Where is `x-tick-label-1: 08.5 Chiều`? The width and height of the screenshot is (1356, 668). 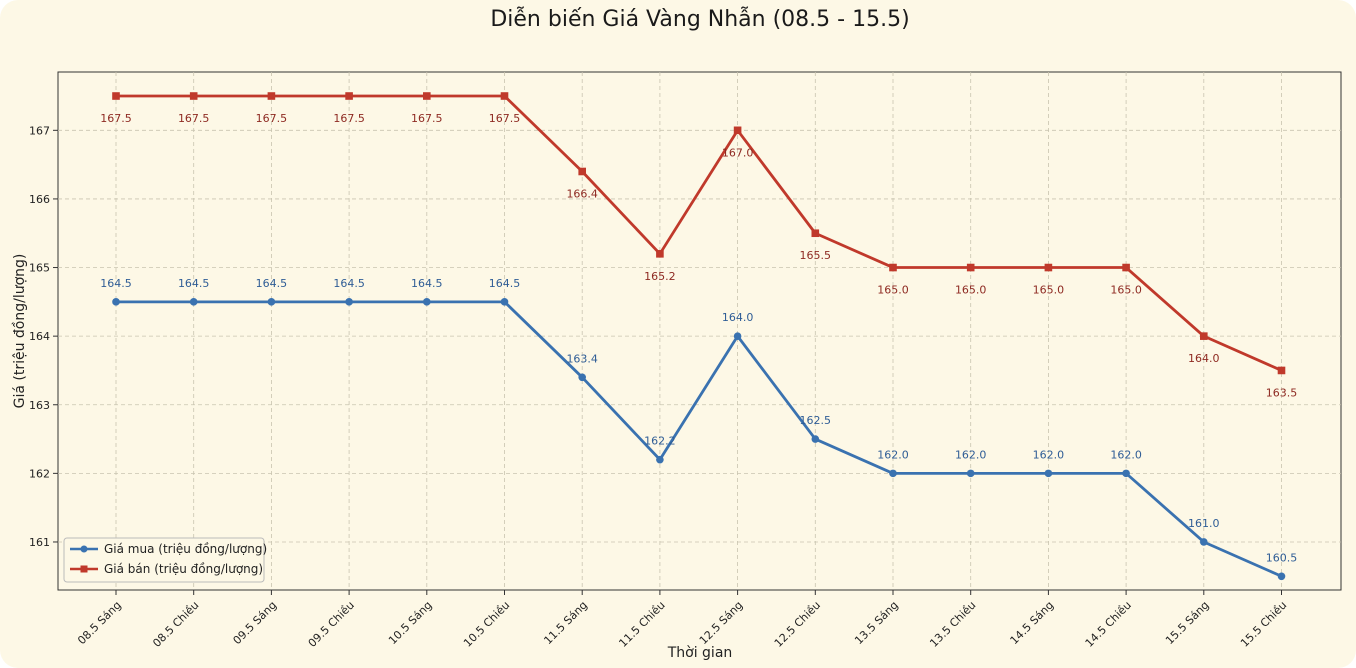
x-tick-label-1: 08.5 Chiều is located at coordinates (175, 624).